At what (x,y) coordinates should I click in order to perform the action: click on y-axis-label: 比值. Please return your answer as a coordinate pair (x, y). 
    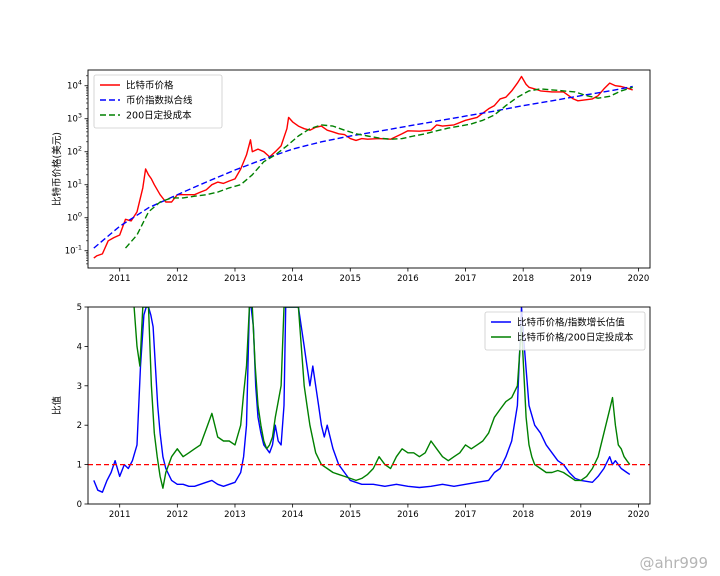
    Looking at the image, I should click on (57, 406).